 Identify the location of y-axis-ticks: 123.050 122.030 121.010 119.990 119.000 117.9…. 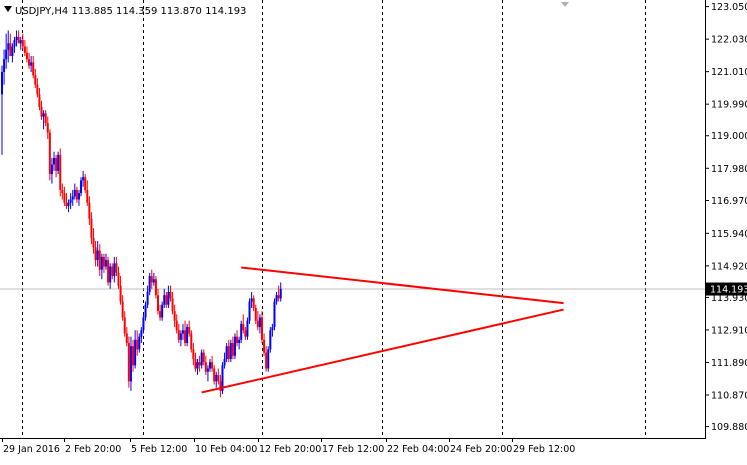
(726, 217).